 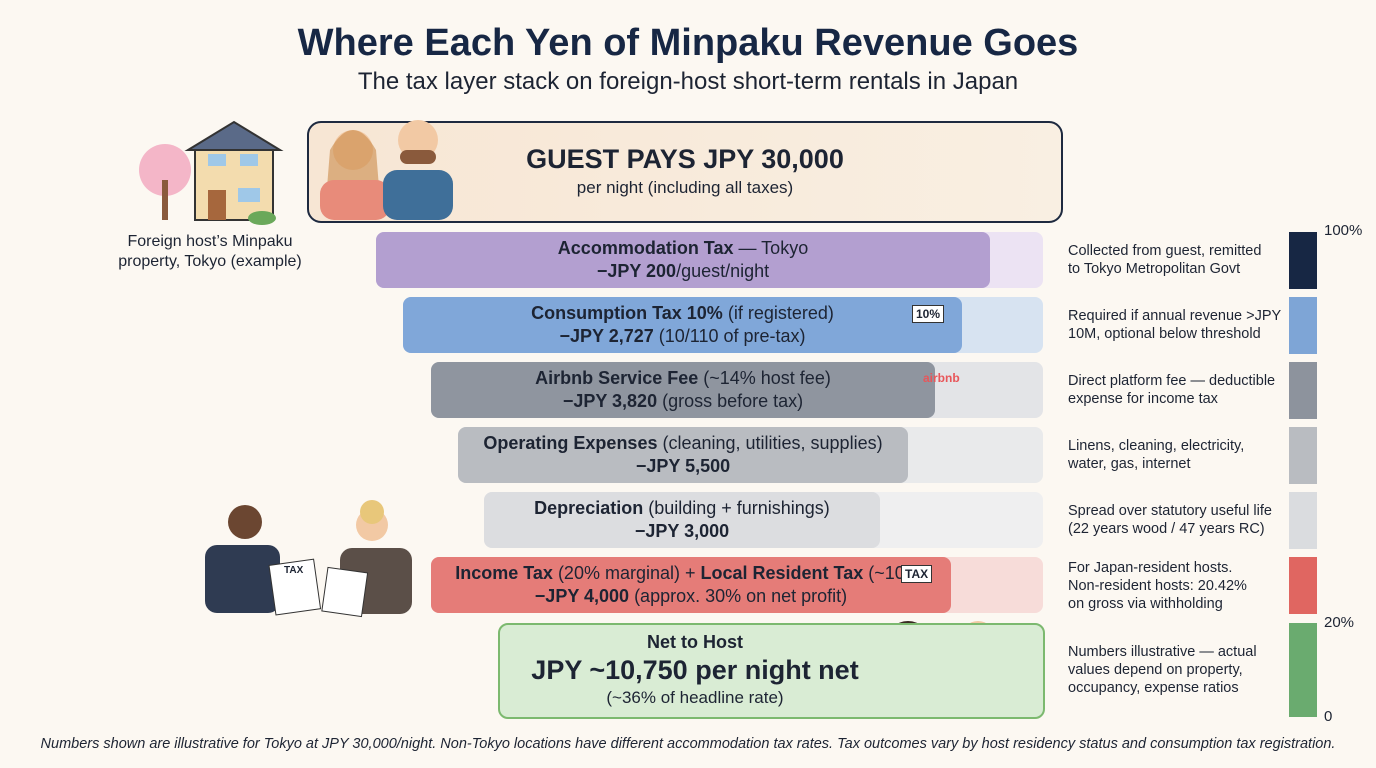 What do you see at coordinates (685, 187) in the screenshot?
I see `guest-detail: per night (including all taxes)` at bounding box center [685, 187].